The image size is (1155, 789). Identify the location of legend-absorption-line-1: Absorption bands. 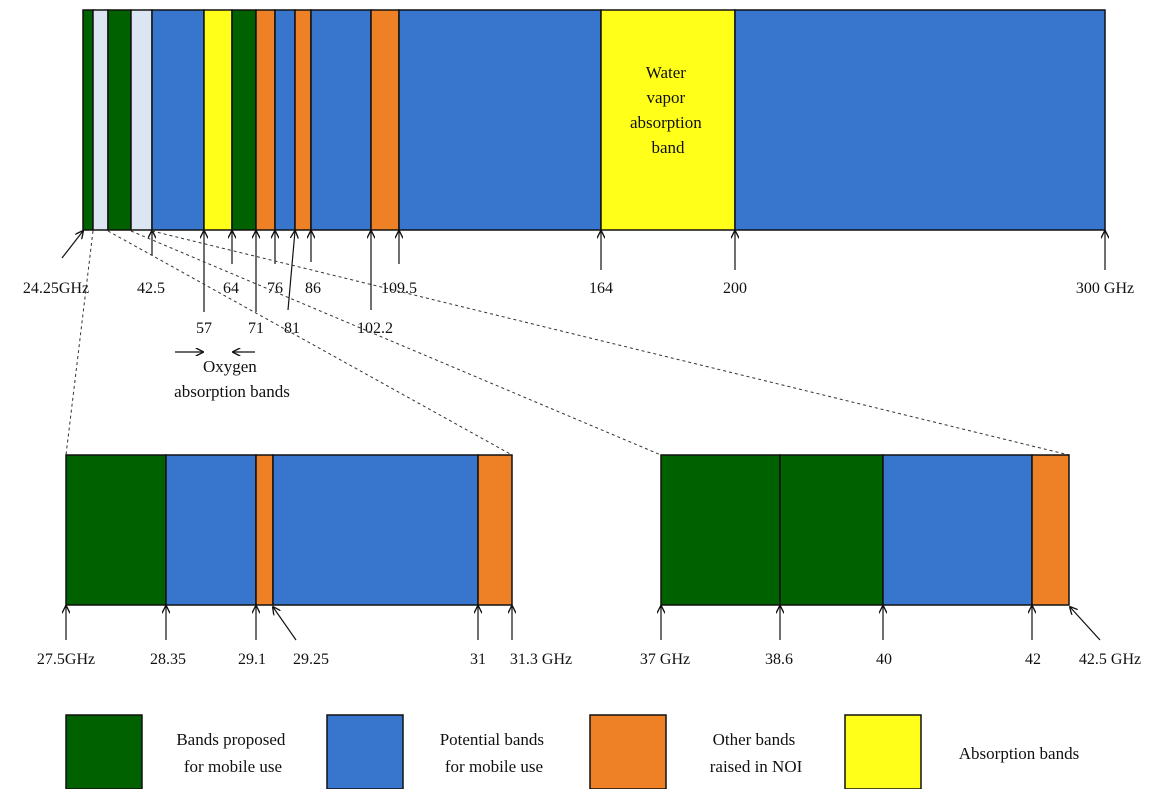
(1019, 753).